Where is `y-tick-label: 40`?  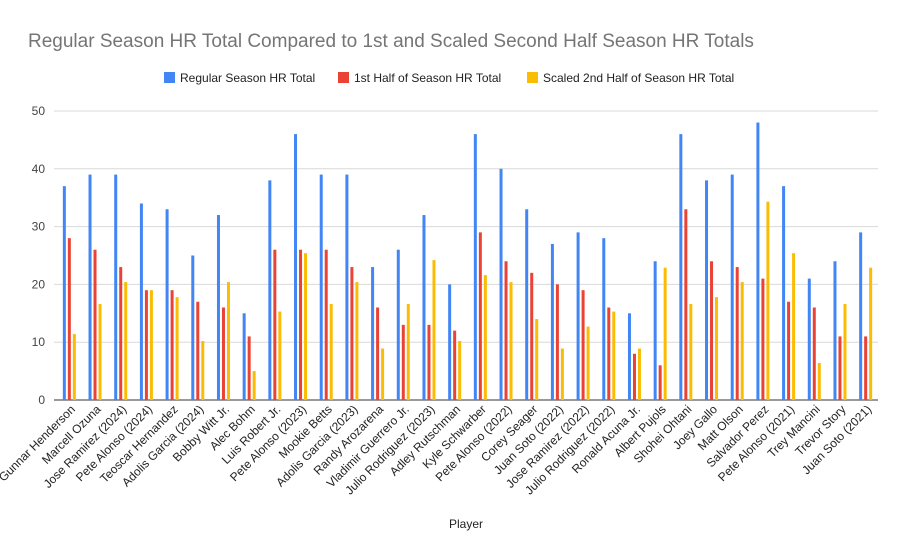
y-tick-label: 40 is located at coordinates (39, 169).